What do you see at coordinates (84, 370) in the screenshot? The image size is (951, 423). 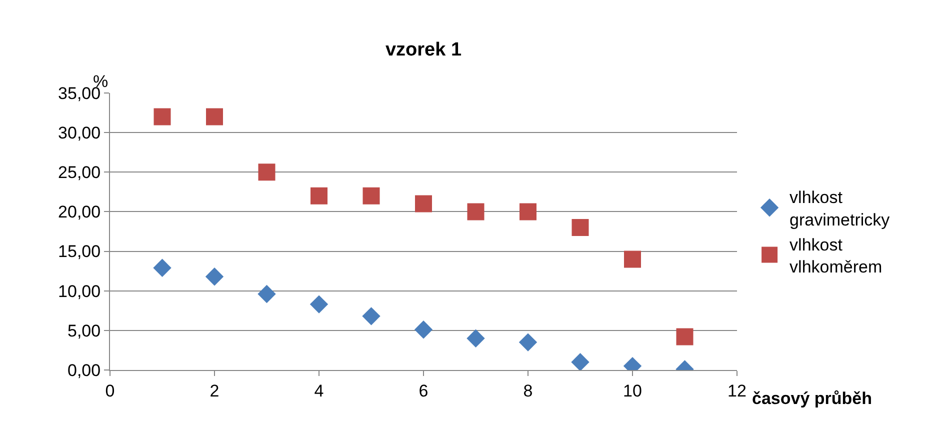 I see `y-tick-label: 0,00` at bounding box center [84, 370].